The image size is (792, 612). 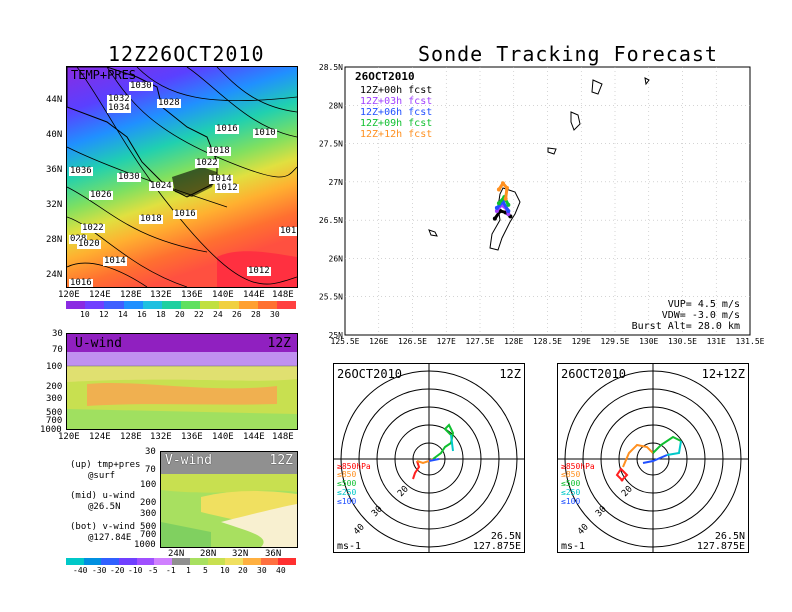 I want to click on y-tick-label: 27N, so click(x=336, y=182).